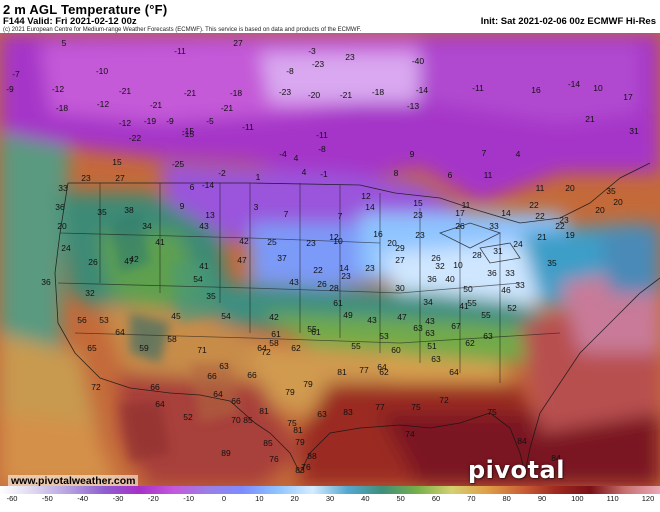 The image size is (660, 512). What do you see at coordinates (224, 498) in the screenshot?
I see `colorbar-tick: 0` at bounding box center [224, 498].